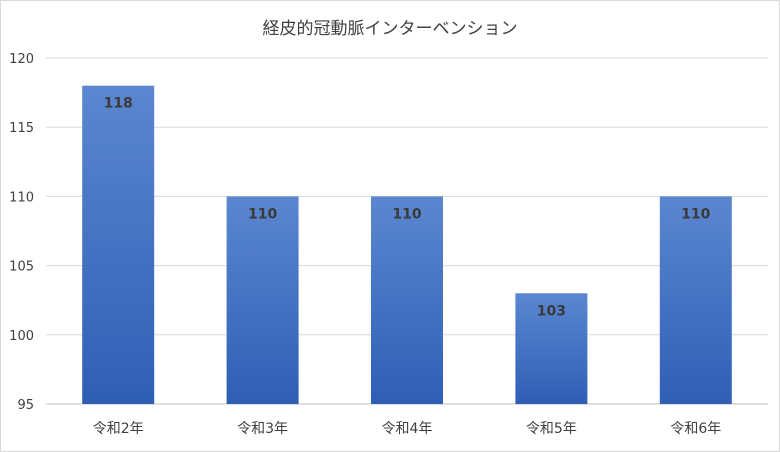 The width and height of the screenshot is (780, 452). Describe the element at coordinates (21, 128) in the screenshot. I see `y-tick-label: 115` at that location.